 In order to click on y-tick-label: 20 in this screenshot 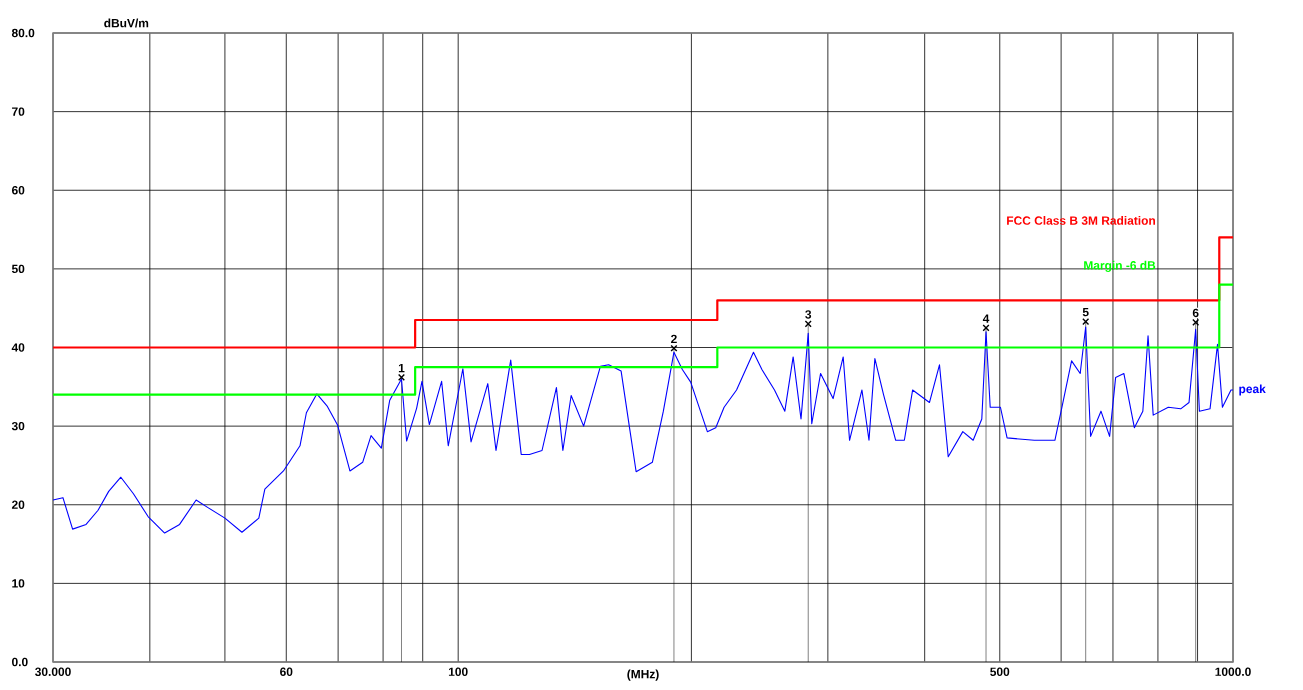, I will do `click(18, 504)`.